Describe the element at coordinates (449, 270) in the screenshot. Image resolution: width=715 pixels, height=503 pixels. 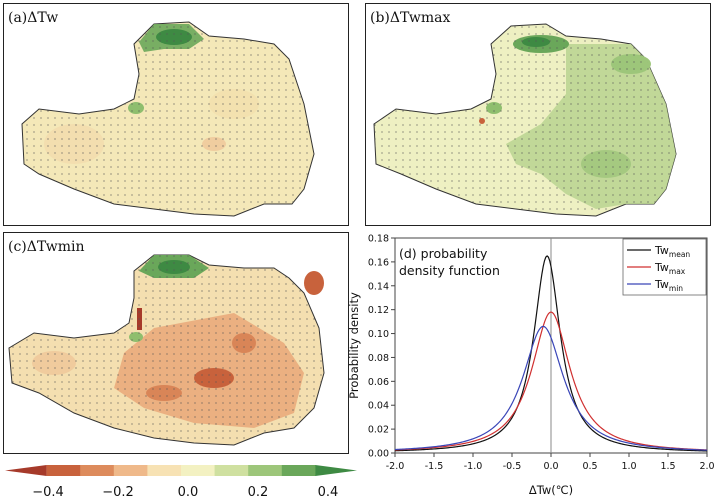
I see `chart-title-line: density function` at that location.